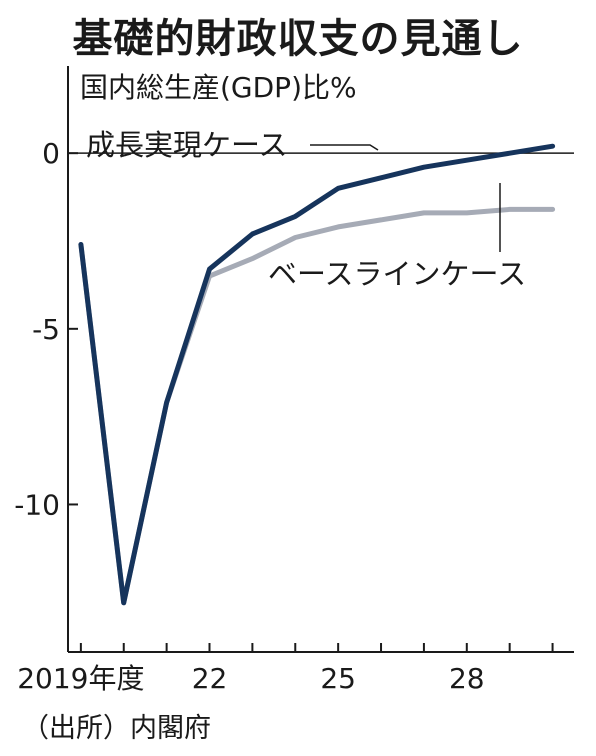  Describe the element at coordinates (344, 147) in the screenshot. I see `leader-line-growth` at that location.